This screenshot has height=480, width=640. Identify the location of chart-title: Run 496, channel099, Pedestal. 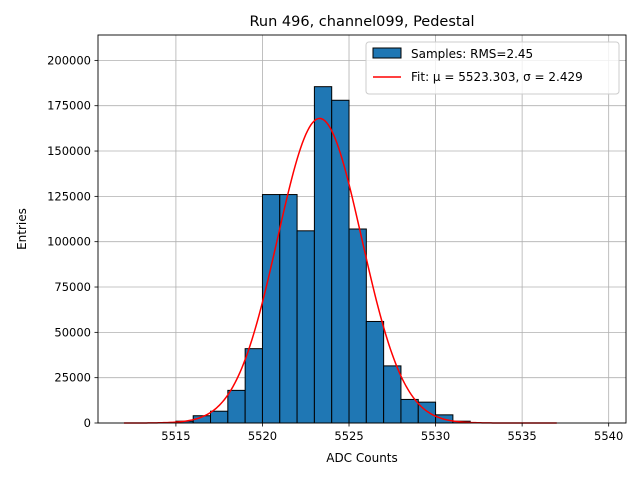
(361, 22).